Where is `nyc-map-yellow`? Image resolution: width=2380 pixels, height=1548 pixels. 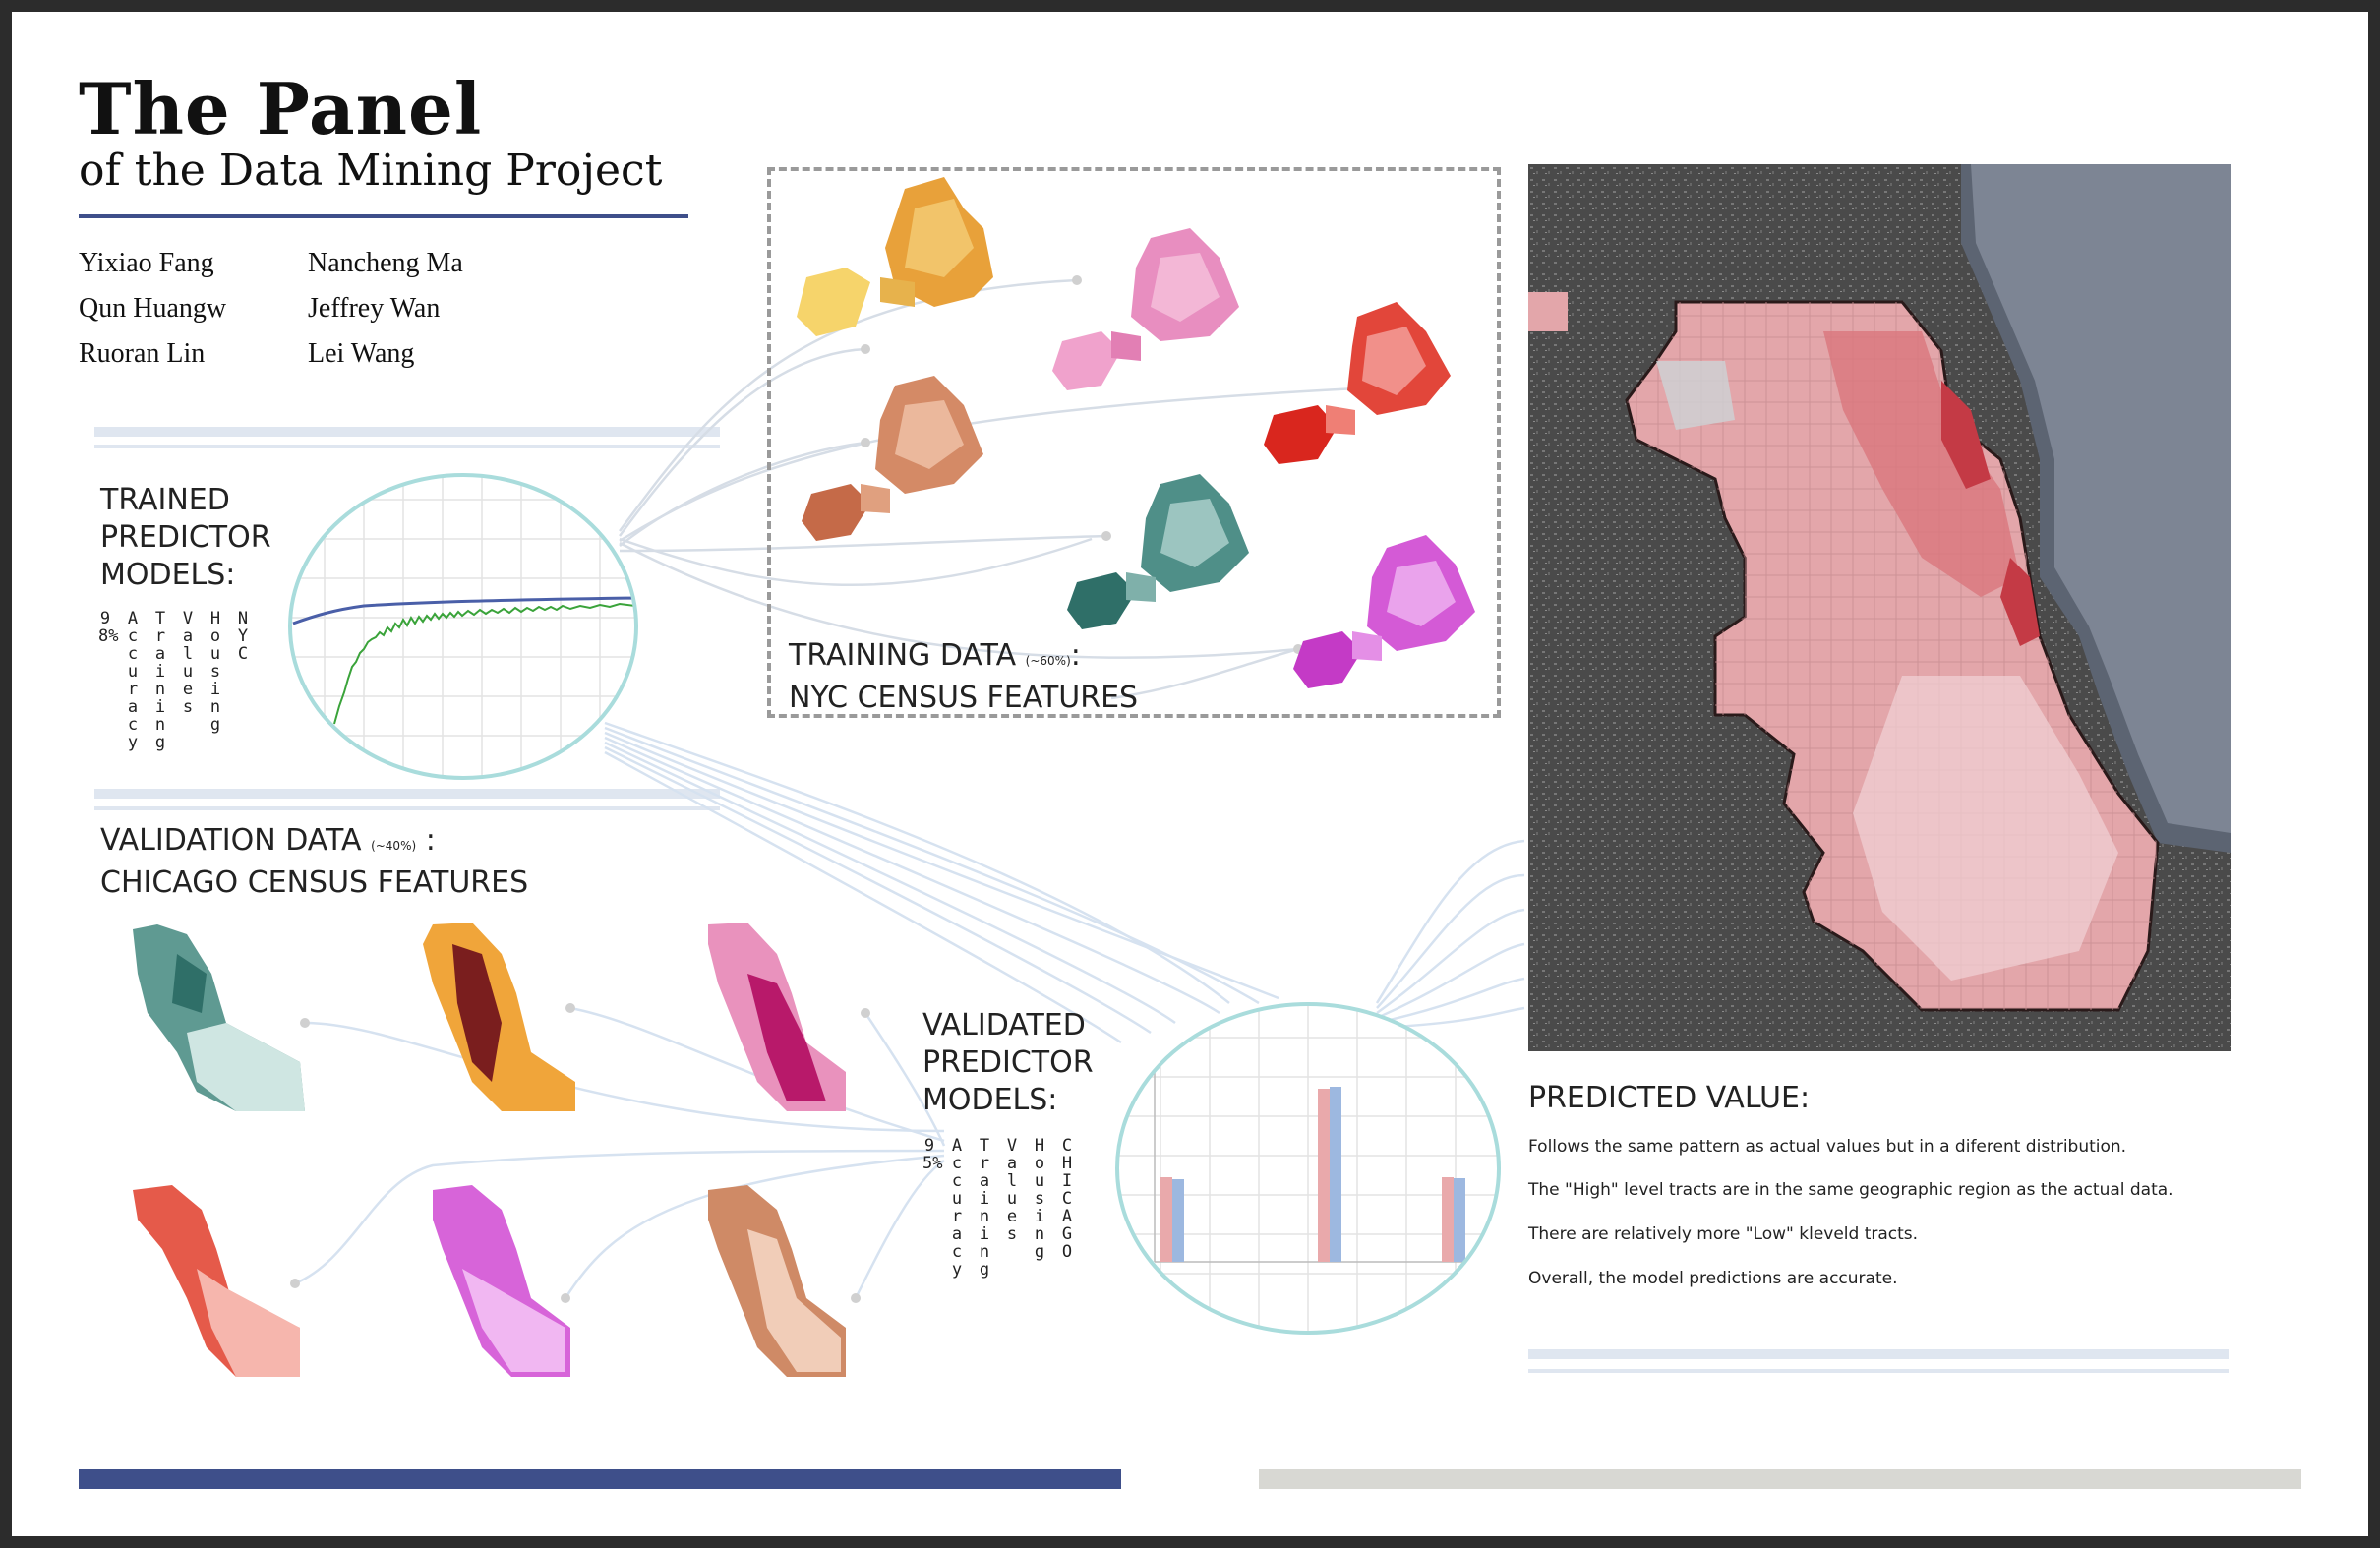
nyc-map-yellow is located at coordinates (895, 256).